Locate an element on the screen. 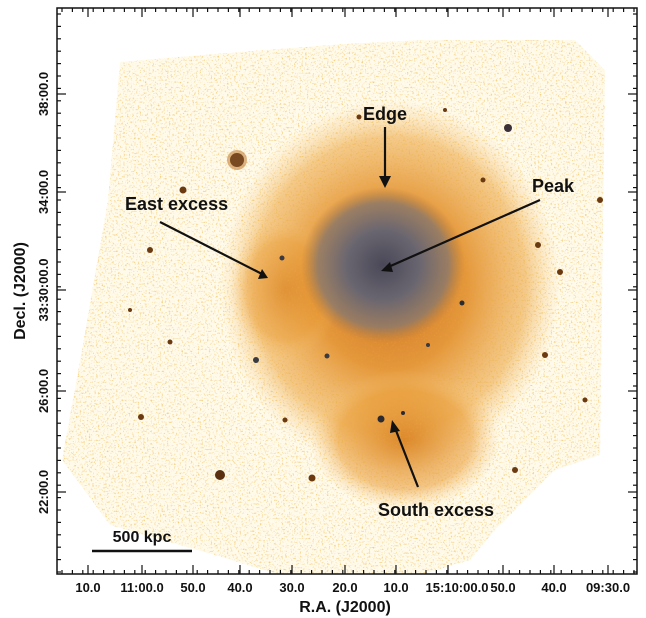 The height and width of the screenshot is (618, 646). y-axis-title: Decl. (J2000) is located at coordinates (20, 291).